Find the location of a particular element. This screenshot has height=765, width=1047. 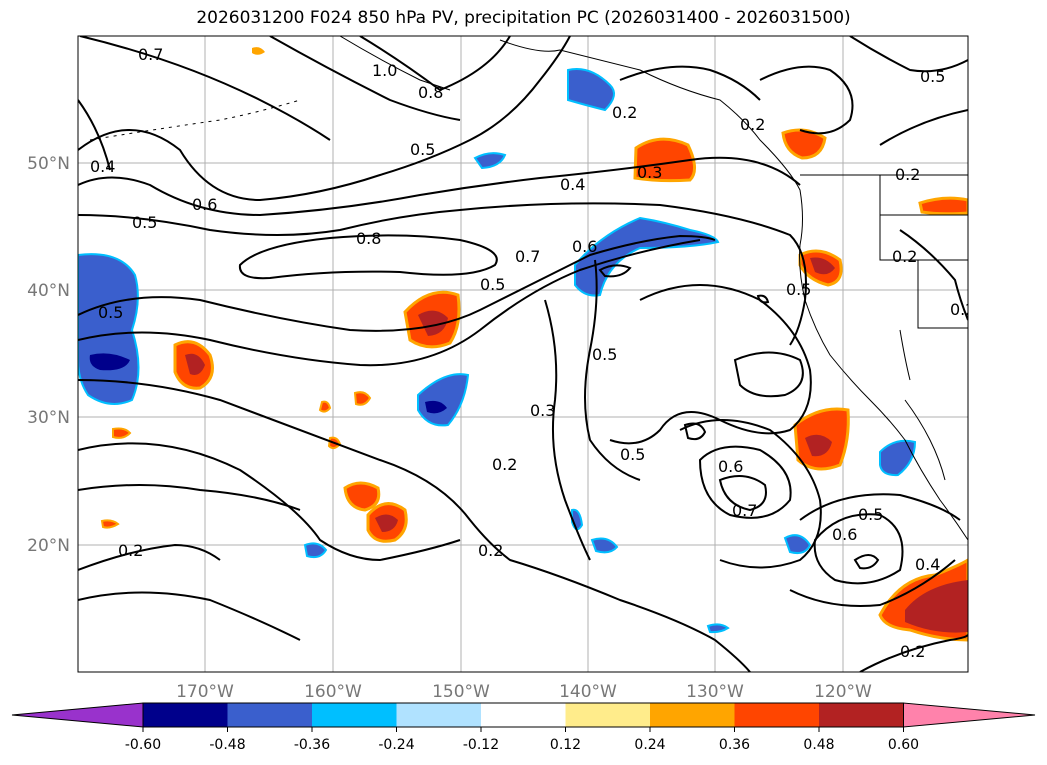

lat-label-30n: 30°N is located at coordinates (48, 418).